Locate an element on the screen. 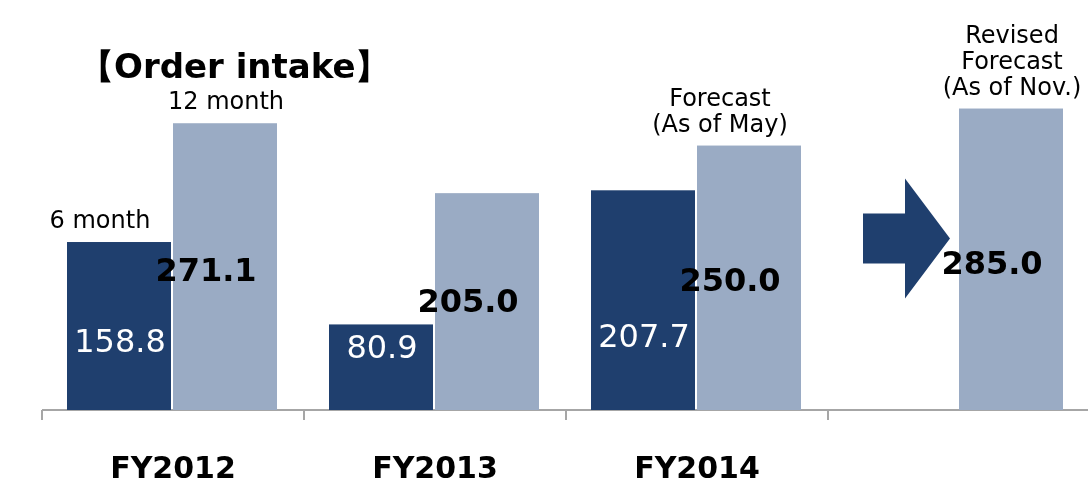 The image size is (1088, 480). annotation: Forecast (As of May) is located at coordinates (720, 110).